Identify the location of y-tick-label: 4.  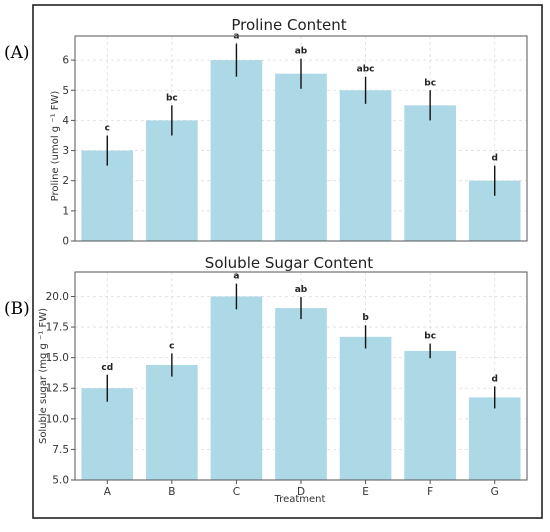
(65, 121).